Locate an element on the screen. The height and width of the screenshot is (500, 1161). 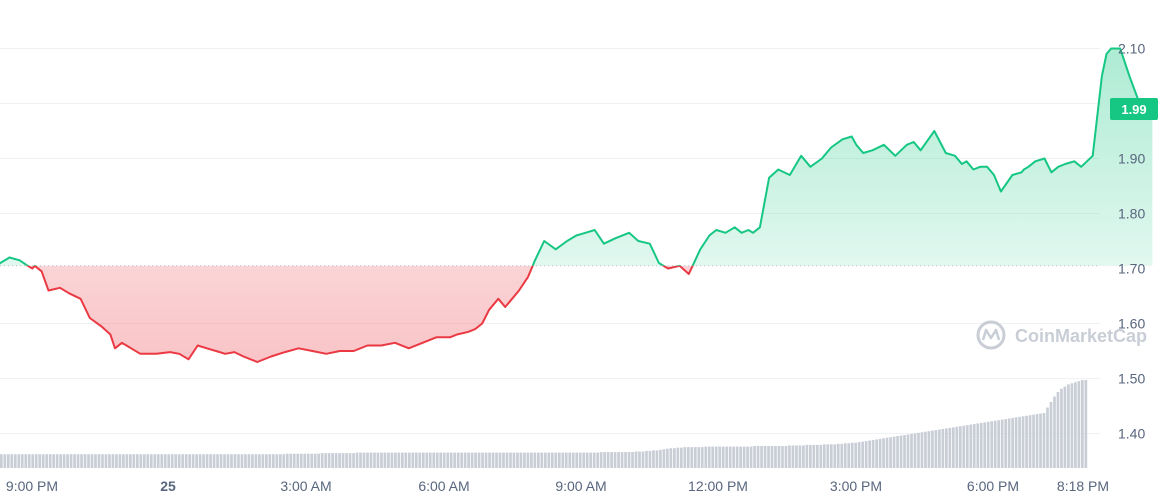
y-tick-label: 1.50 is located at coordinates (1131, 379).